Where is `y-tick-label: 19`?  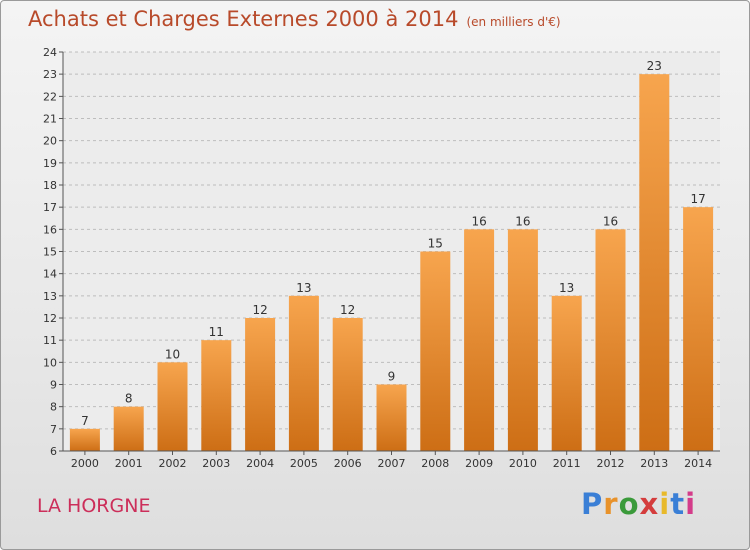
y-tick-label: 19 is located at coordinates (50, 163).